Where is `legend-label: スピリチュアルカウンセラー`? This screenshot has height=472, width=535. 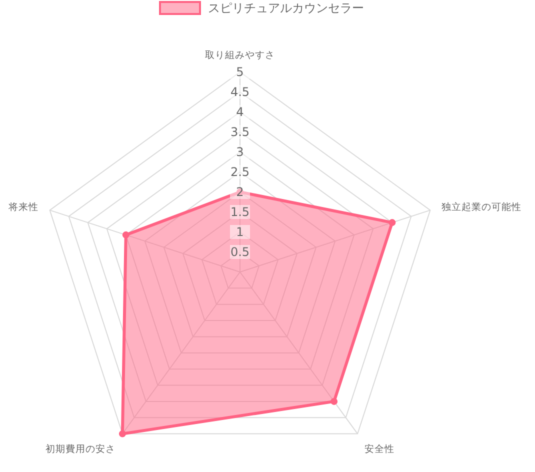 legend-label: スピリチュアルカウンセラー is located at coordinates (286, 8).